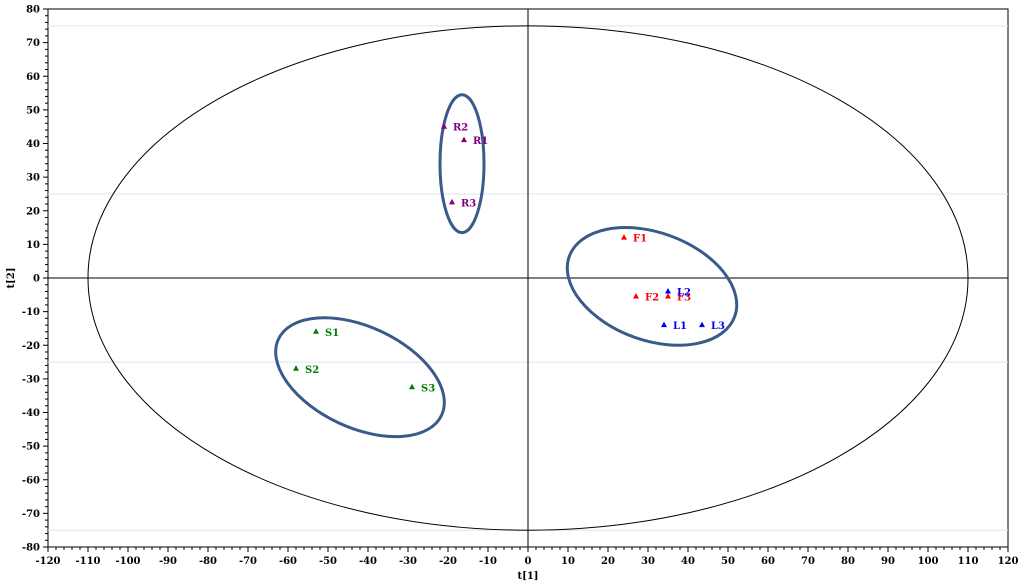 The image size is (1021, 586). What do you see at coordinates (33, 77) in the screenshot?
I see `y-tick-label: 60` at bounding box center [33, 77].